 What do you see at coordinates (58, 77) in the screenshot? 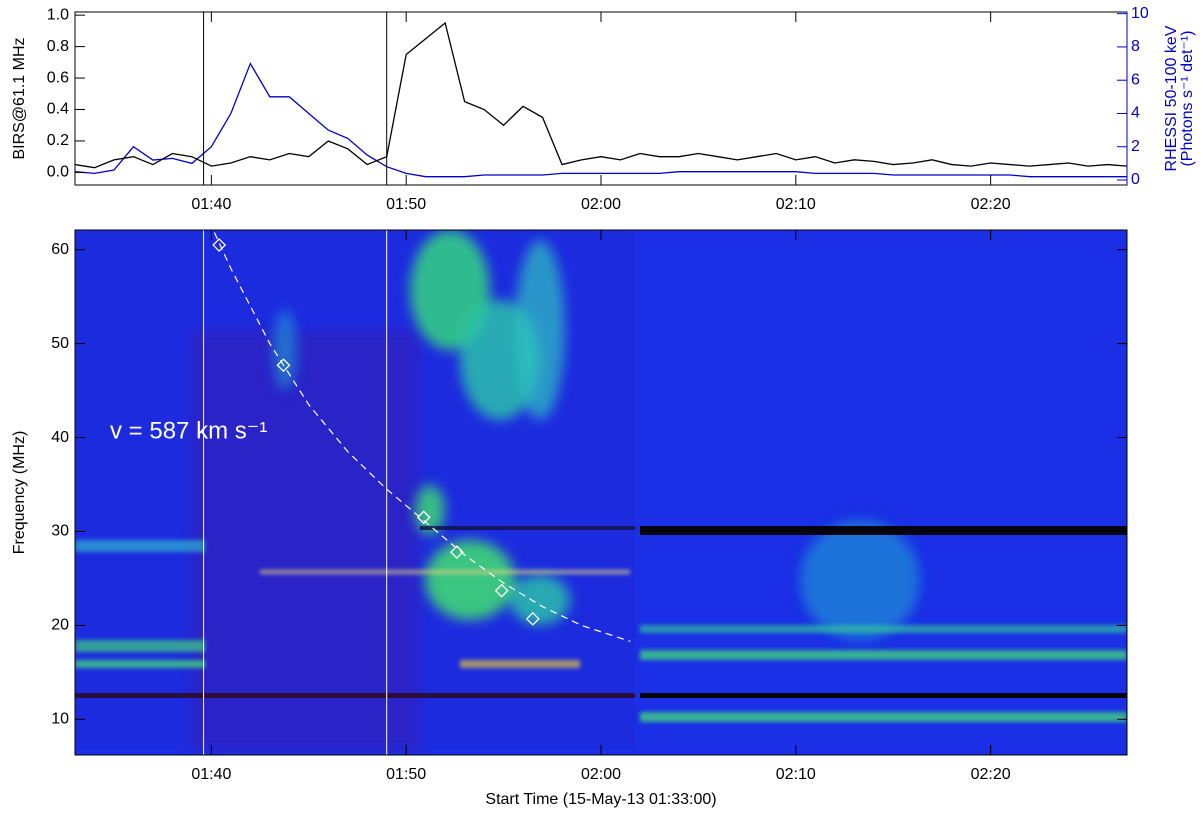
I see `y-tick-label: 0.6` at bounding box center [58, 77].